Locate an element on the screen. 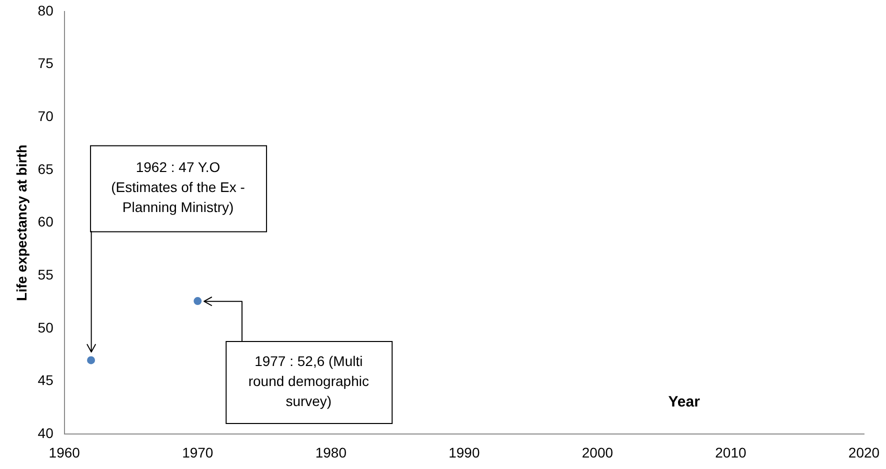 The image size is (886, 469). x-tick-label: 2010 is located at coordinates (731, 452).